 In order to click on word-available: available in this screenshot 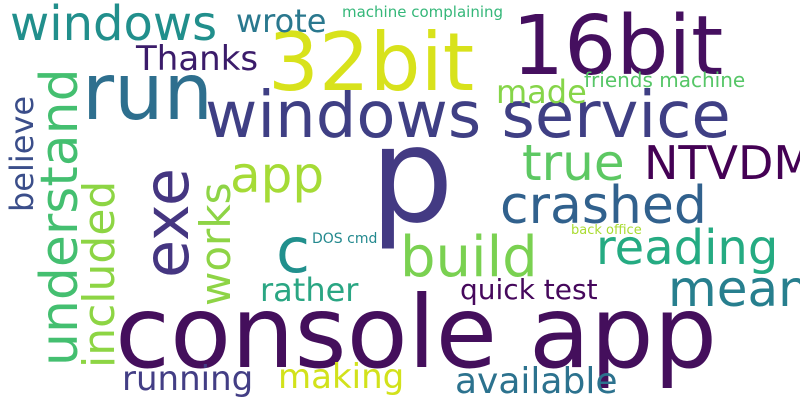, I will do `click(536, 380)`.